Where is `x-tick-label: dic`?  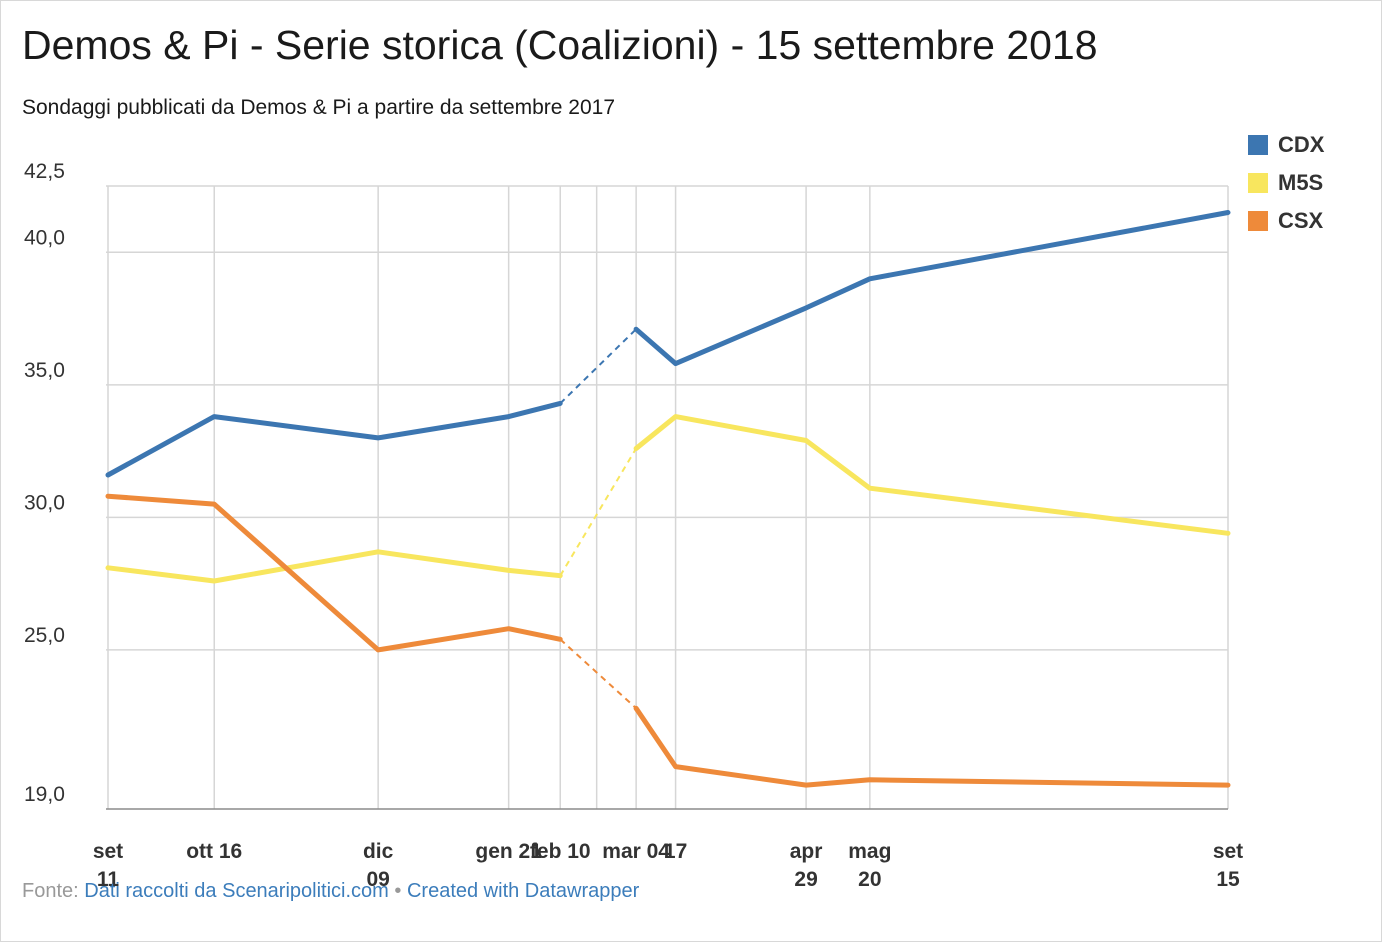
x-tick-label: dic is located at coordinates (378, 851).